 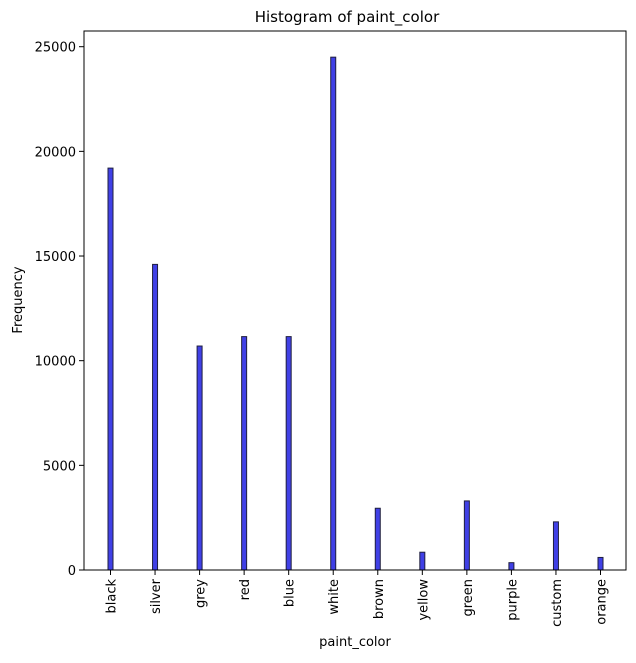 I want to click on bar-grey, so click(x=199, y=458).